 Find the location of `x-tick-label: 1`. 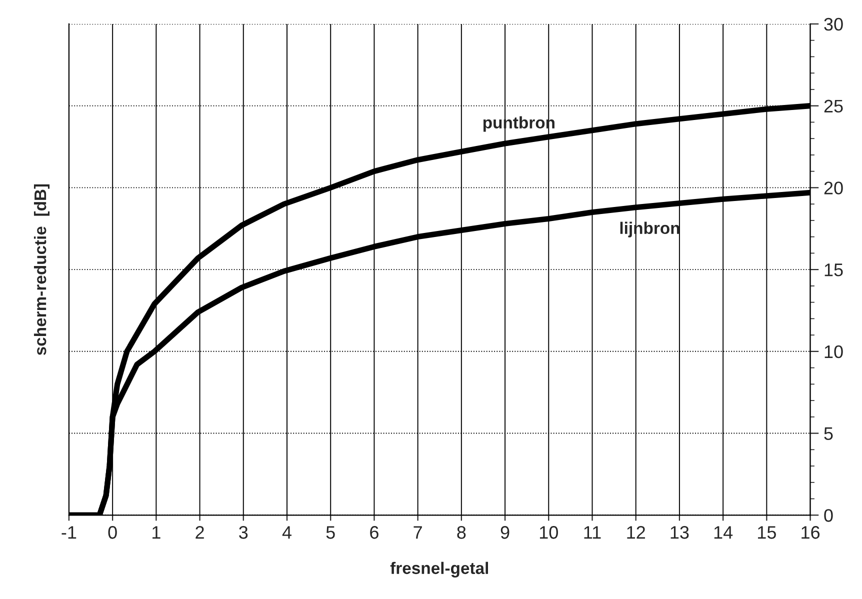

x-tick-label: 1 is located at coordinates (156, 532).